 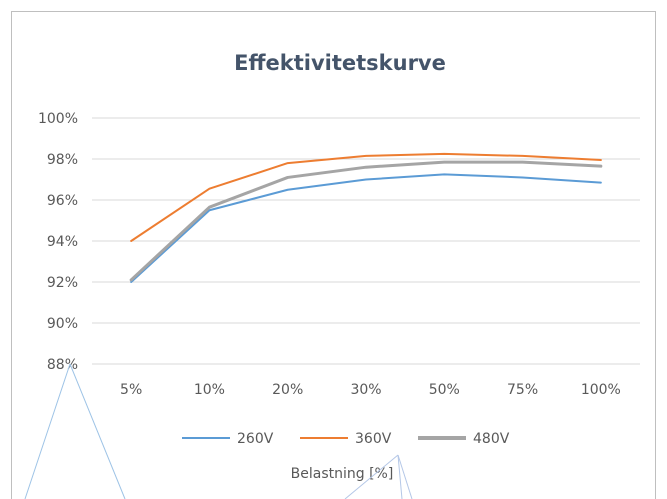 What do you see at coordinates (373, 439) in the screenshot?
I see `legend-label-360v: 360V` at bounding box center [373, 439].